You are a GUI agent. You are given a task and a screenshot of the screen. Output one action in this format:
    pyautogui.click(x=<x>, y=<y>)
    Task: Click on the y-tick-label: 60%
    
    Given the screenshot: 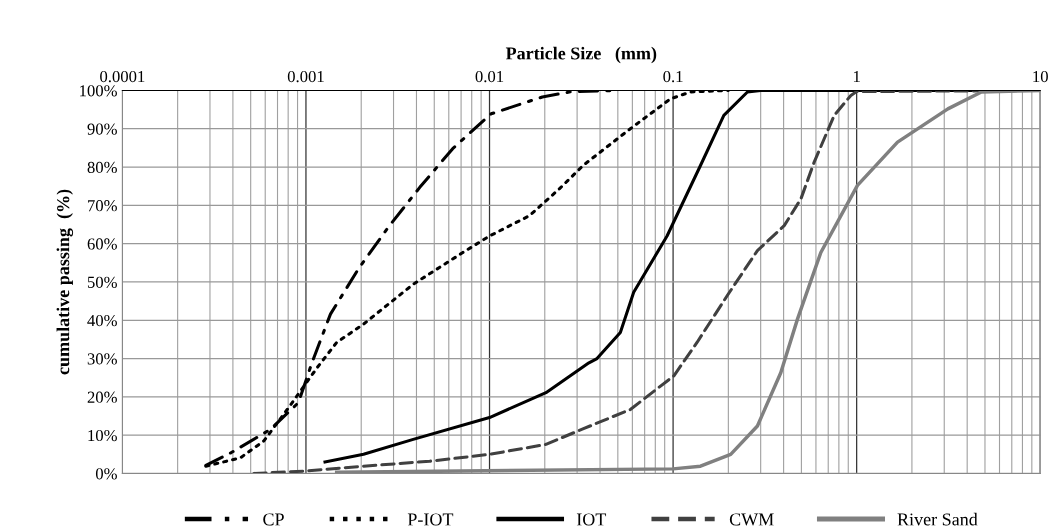 What is the action you would take?
    pyautogui.click(x=102, y=244)
    